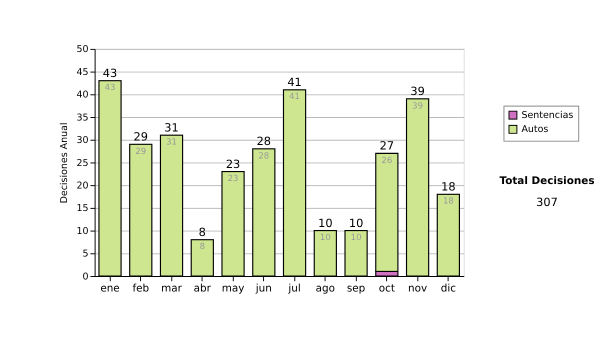 The width and height of the screenshot is (600, 340). I want to click on y-tick-label: 25, so click(82, 163).